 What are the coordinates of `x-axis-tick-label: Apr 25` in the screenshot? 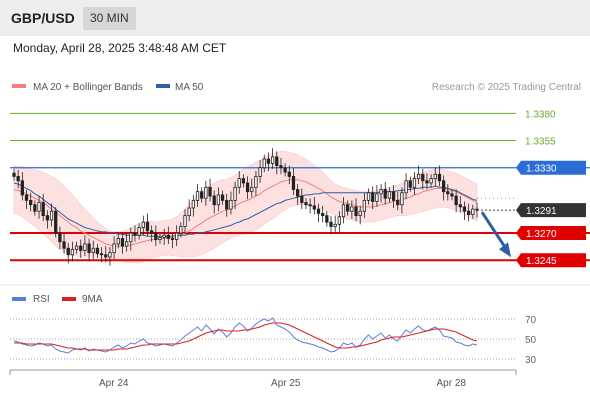 It's located at (286, 383).